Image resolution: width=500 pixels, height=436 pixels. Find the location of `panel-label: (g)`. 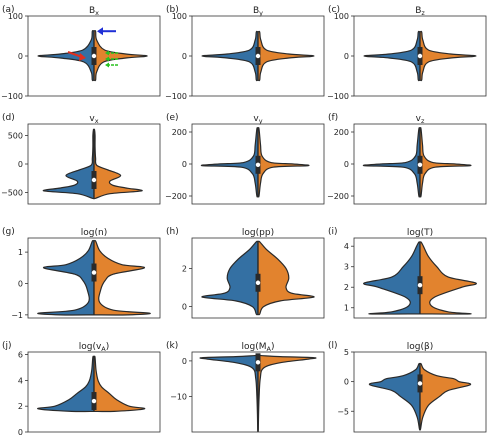

panel-label: (g) is located at coordinates (8, 232).